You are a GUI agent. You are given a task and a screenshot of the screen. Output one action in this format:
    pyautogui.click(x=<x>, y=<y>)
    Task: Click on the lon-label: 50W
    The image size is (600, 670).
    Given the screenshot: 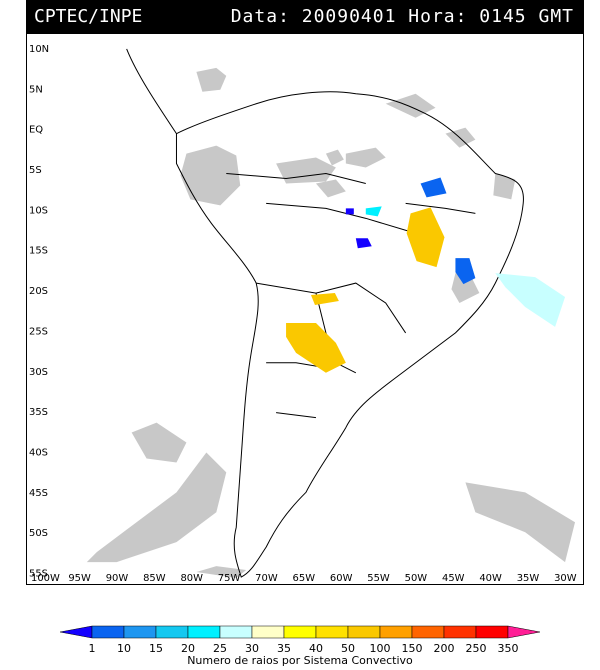 What is the action you would take?
    pyautogui.click(x=416, y=578)
    